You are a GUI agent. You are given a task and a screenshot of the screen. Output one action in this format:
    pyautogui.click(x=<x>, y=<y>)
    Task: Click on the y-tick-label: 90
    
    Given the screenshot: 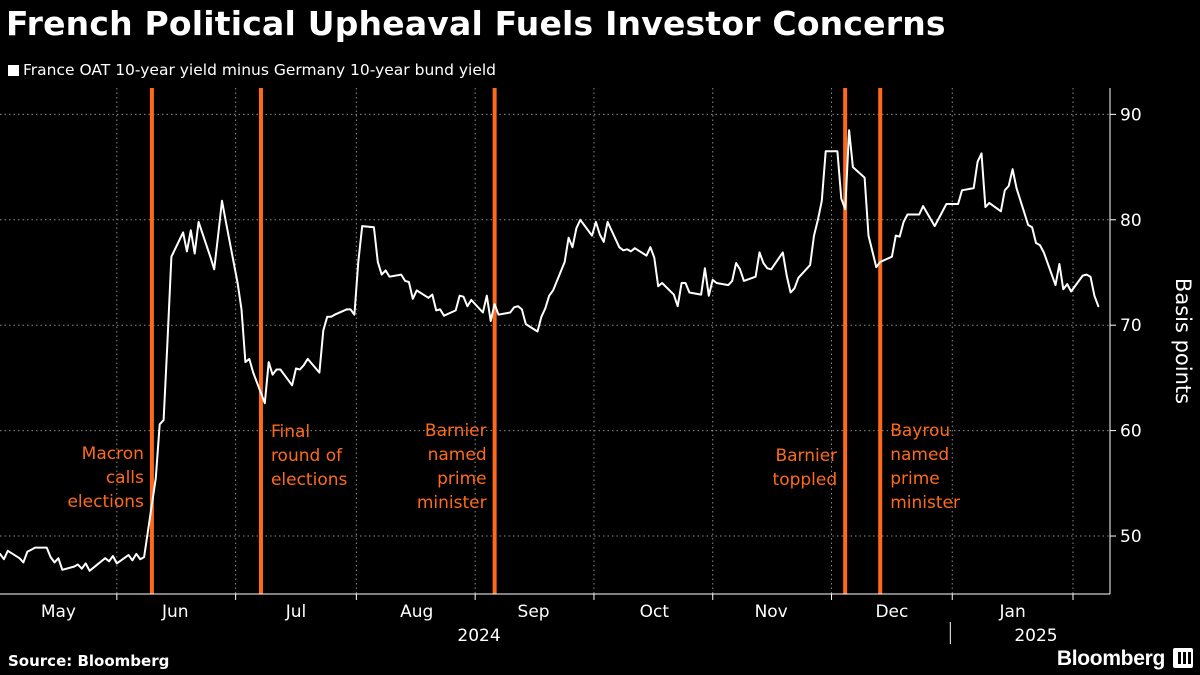 What is the action you would take?
    pyautogui.click(x=1131, y=115)
    